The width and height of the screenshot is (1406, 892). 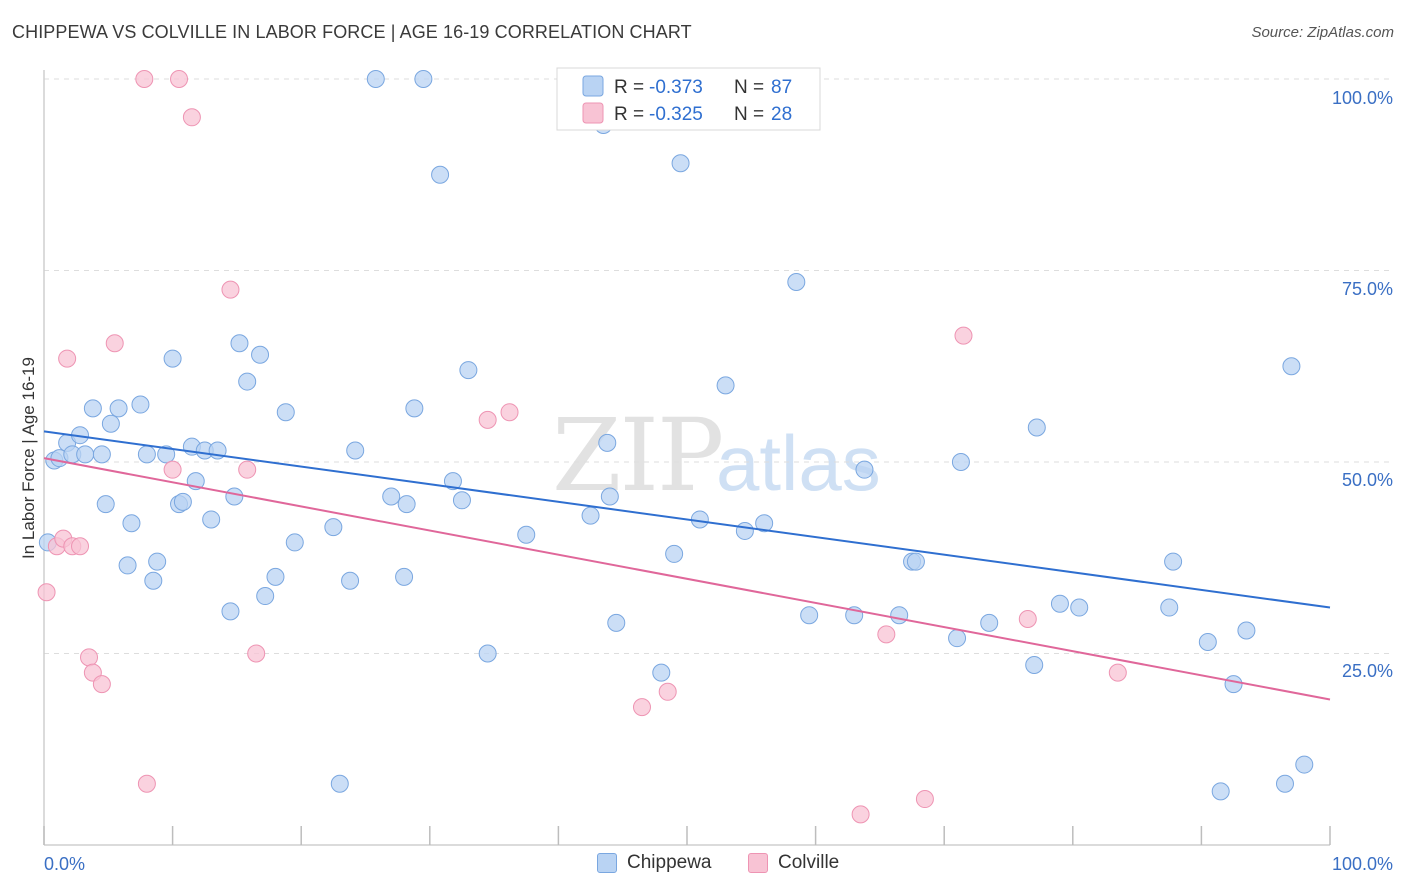 I want to click on legend-r-label-colville: R =, so click(x=629, y=114).